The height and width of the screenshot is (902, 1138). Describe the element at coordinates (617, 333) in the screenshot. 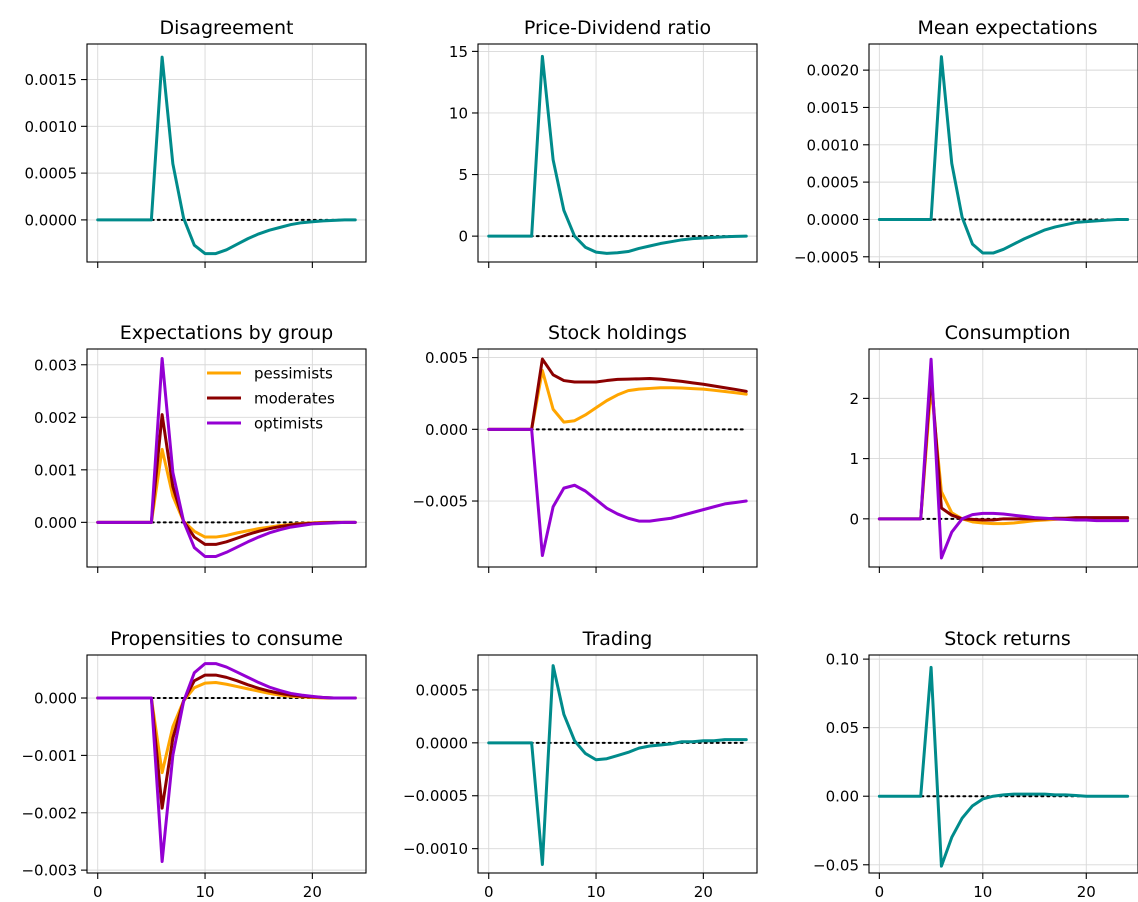

I see `subplot-title: Stock holdings` at that location.